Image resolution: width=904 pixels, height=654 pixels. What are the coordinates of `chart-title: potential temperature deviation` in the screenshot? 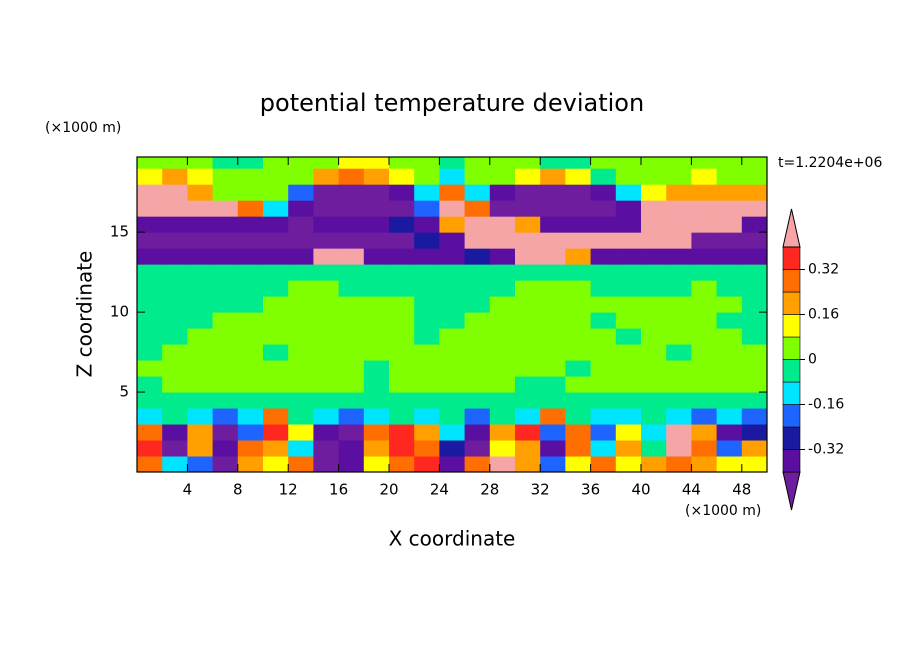 It's located at (452, 103).